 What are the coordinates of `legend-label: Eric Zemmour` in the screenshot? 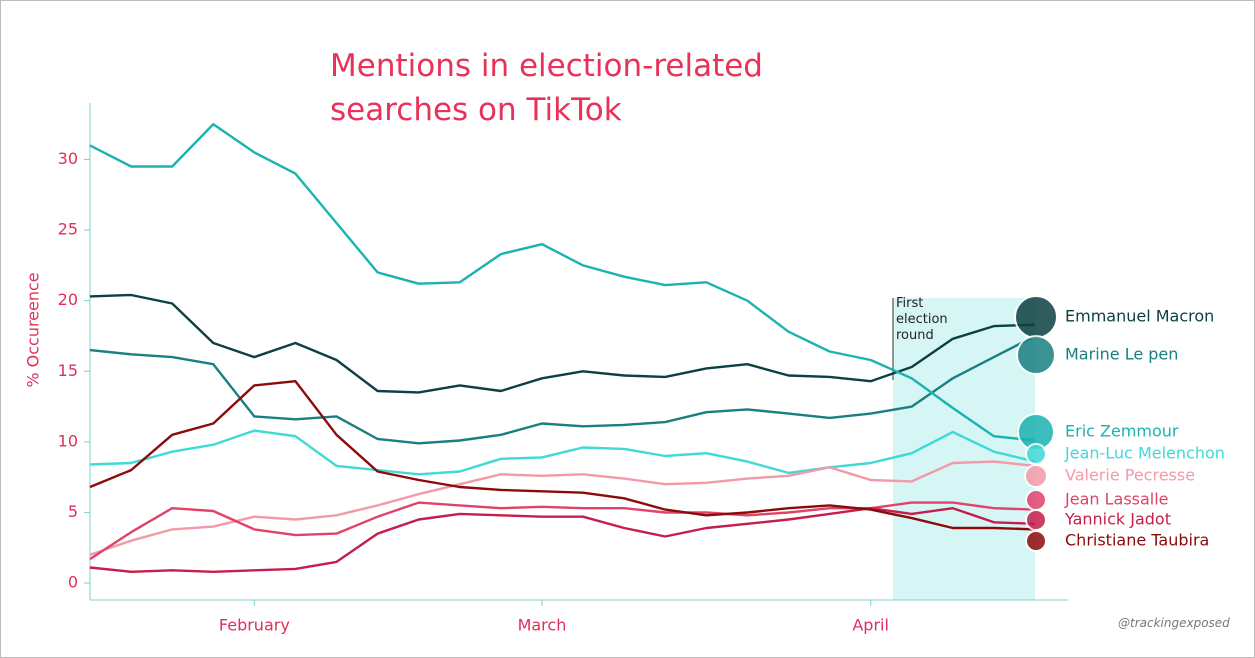 It's located at (1122, 431).